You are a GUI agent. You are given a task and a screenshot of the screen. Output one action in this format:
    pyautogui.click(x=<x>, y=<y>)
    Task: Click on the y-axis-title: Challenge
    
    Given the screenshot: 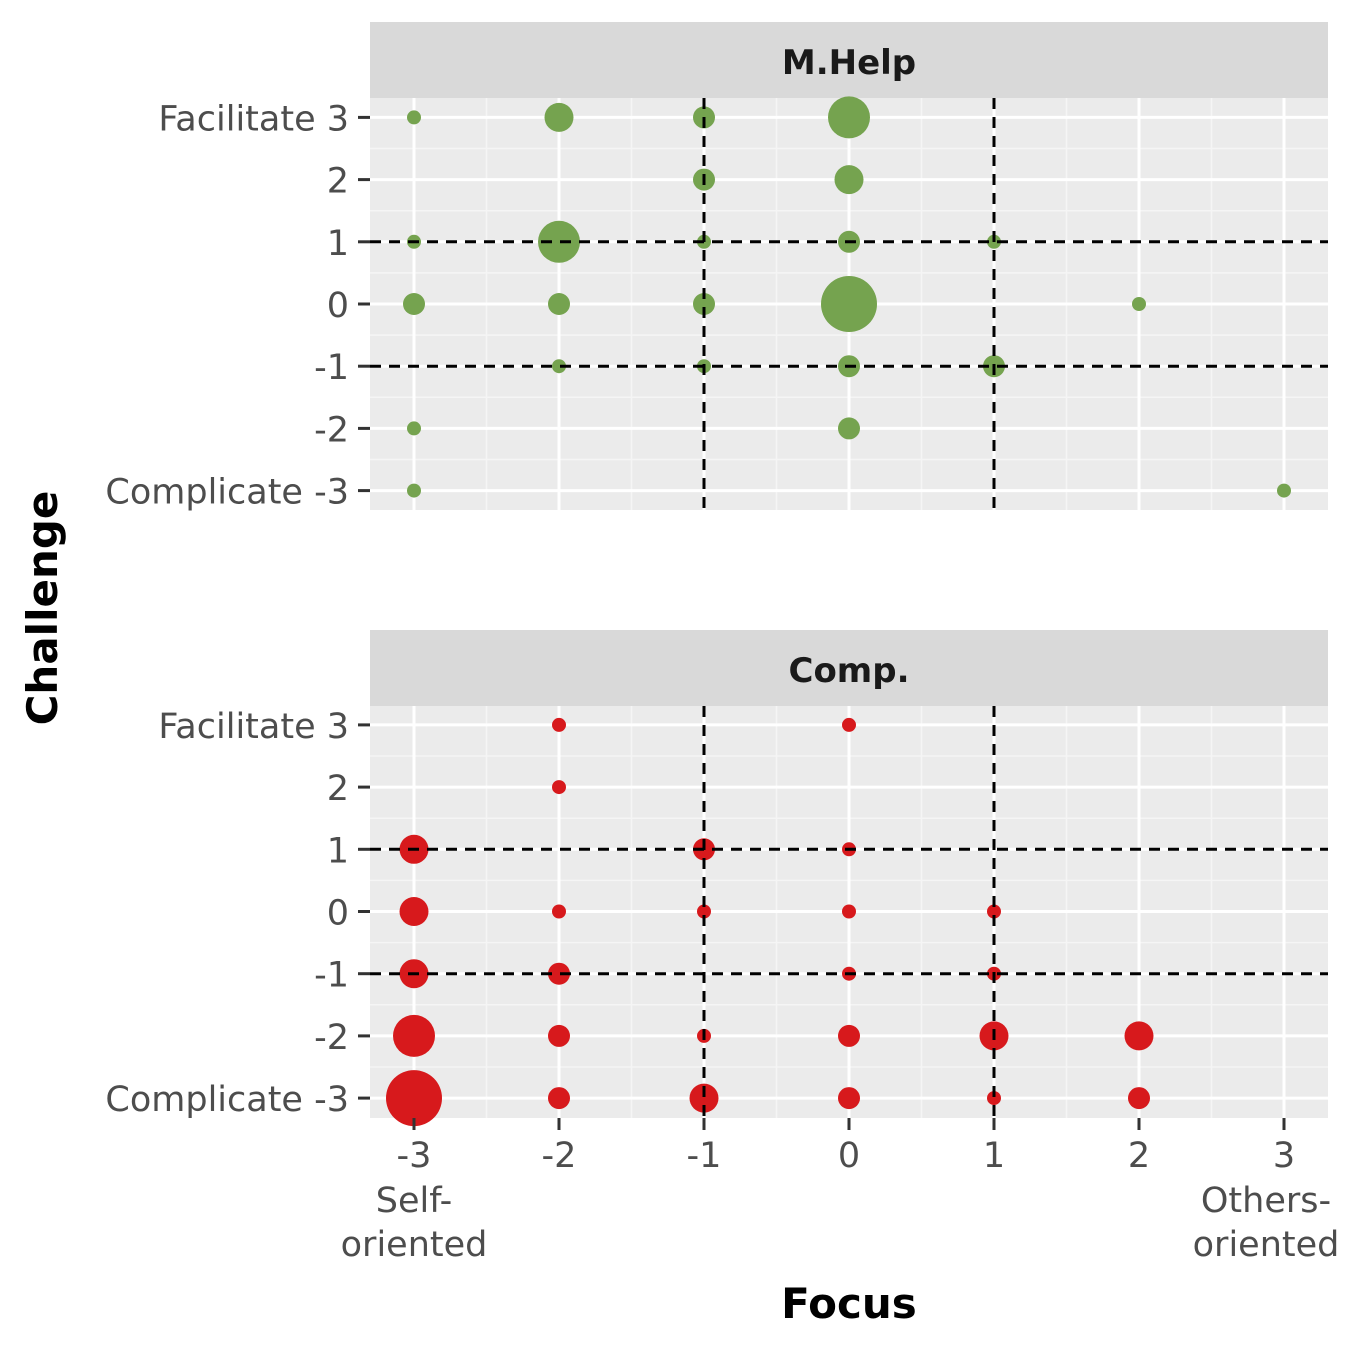 What is the action you would take?
    pyautogui.click(x=42, y=608)
    